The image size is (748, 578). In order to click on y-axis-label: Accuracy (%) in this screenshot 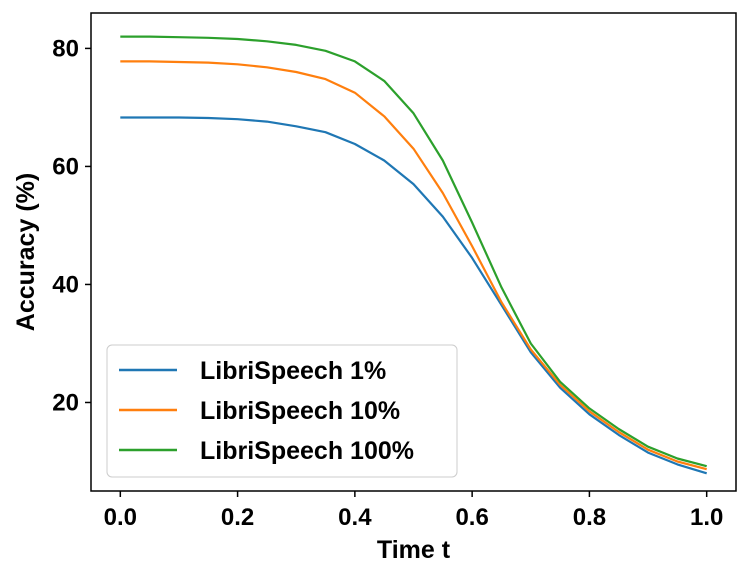, I will do `click(26, 252)`.